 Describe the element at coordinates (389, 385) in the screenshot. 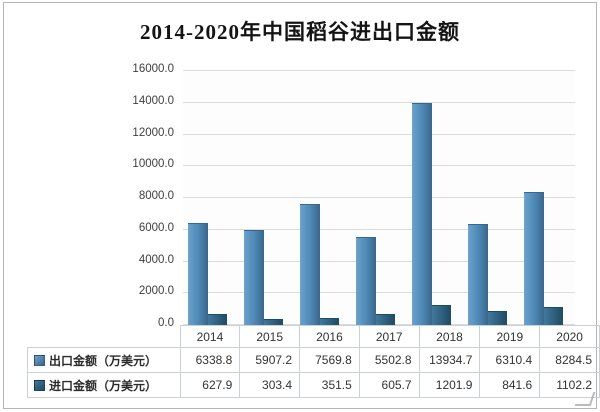

I see `value-import-2017: 605.7` at that location.